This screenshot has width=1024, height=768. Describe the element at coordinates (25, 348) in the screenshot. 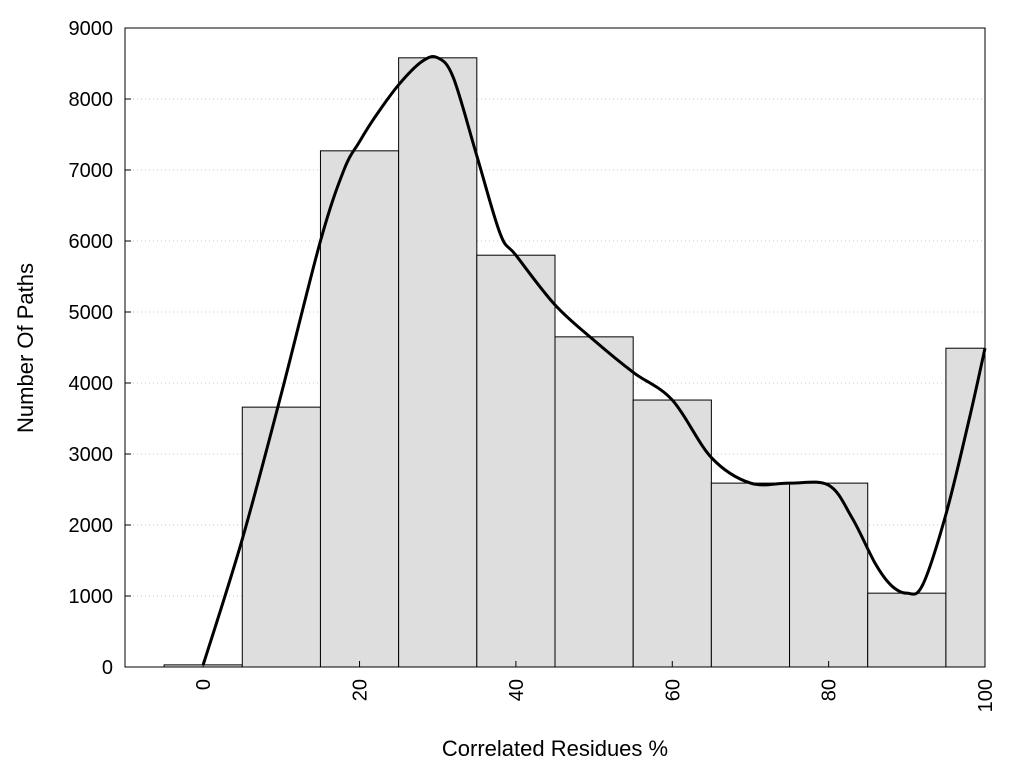

I see `y-axis-label: Number Of Paths` at that location.